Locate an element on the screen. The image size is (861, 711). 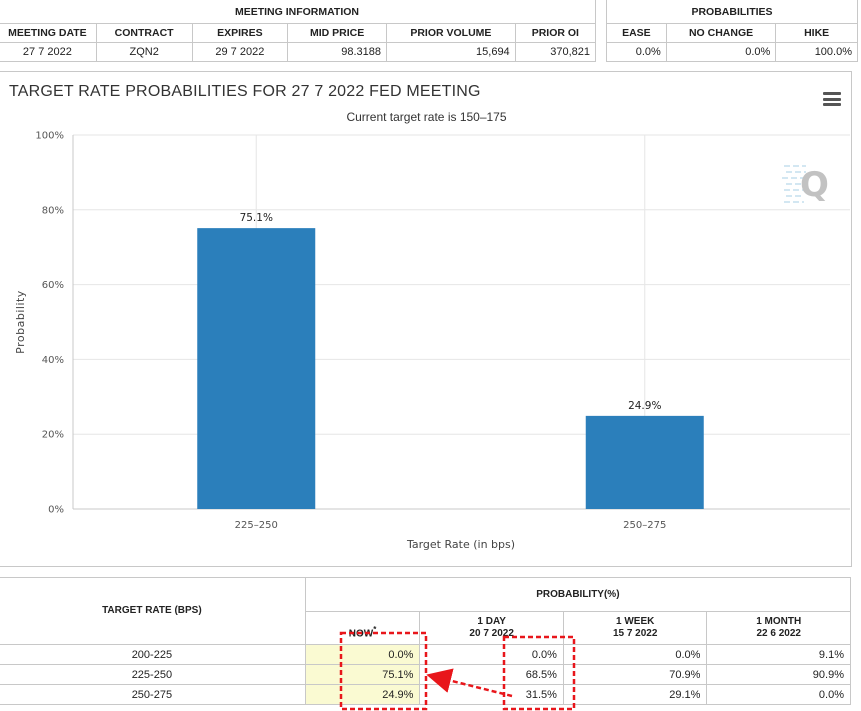
y-tick-label: 40% is located at coordinates (53, 360).